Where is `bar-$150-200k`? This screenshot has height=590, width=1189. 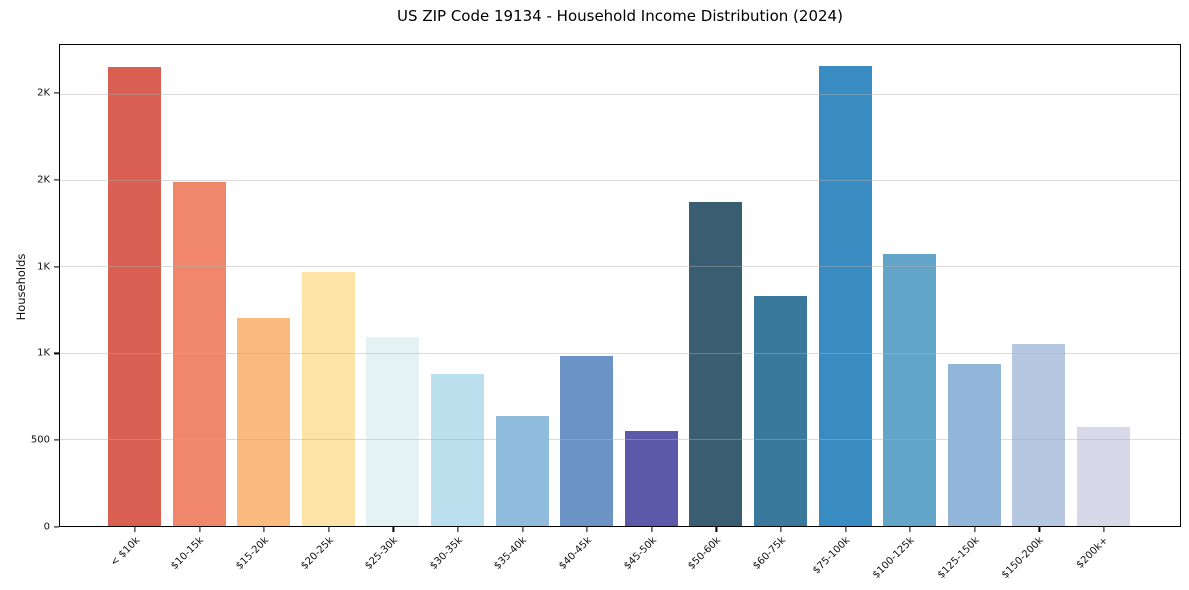 bar-$150-200k is located at coordinates (1039, 434).